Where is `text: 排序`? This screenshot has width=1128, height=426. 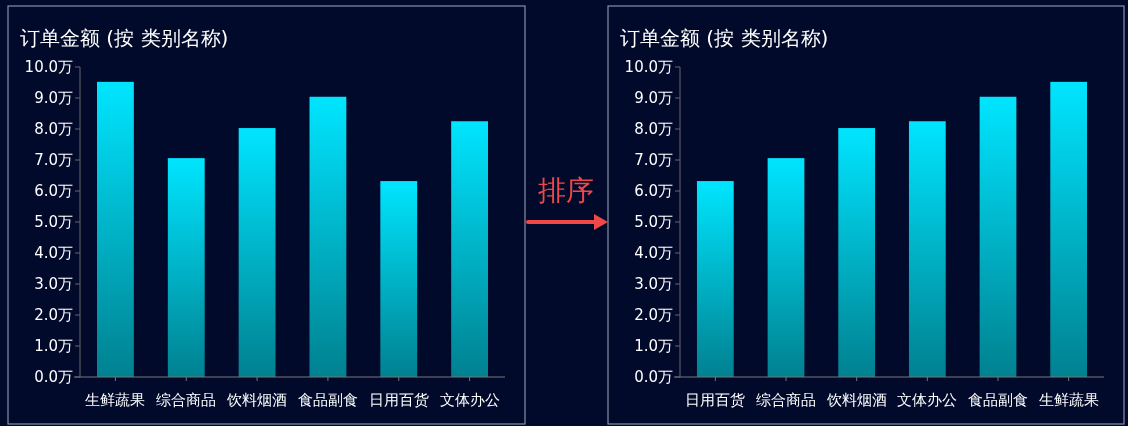 text: 排序 is located at coordinates (566, 190).